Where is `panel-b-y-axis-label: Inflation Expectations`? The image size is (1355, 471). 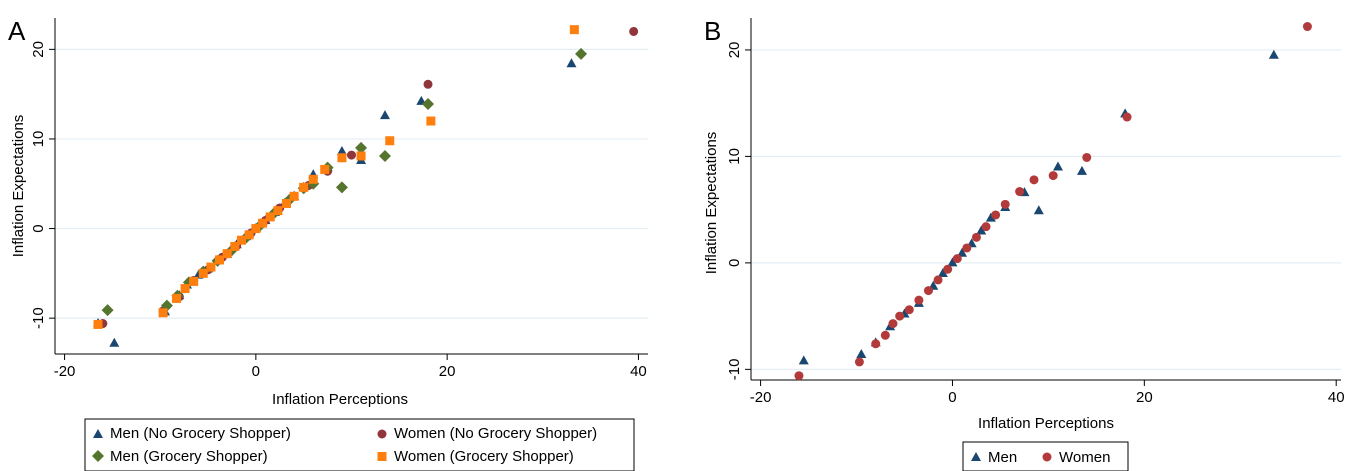
panel-b-y-axis-label: Inflation Expectations is located at coordinates (711, 203).